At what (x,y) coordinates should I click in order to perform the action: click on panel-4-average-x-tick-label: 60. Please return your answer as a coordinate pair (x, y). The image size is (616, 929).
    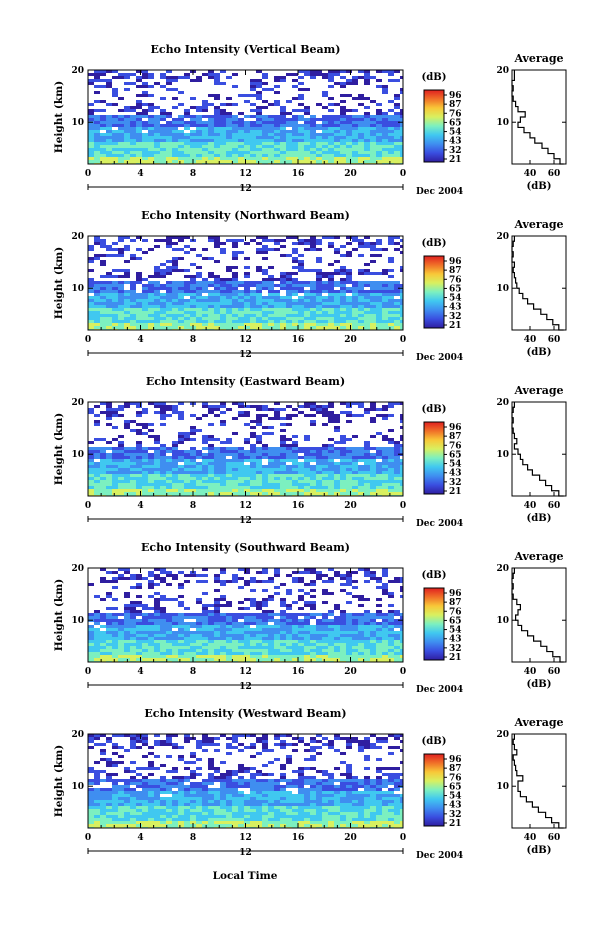
    Looking at the image, I should click on (554, 672).